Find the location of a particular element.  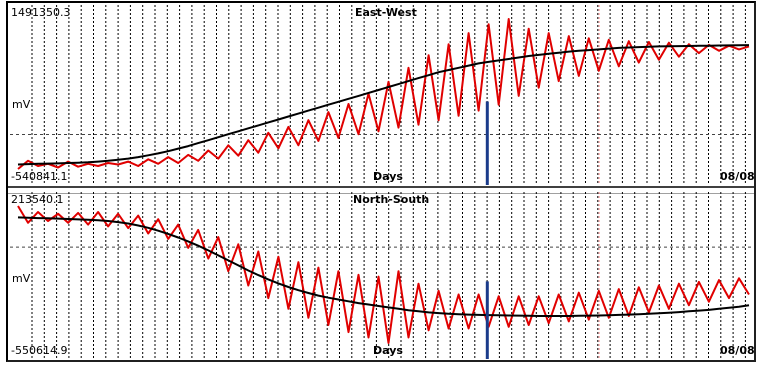

ns-ymin-label: -550614.9 is located at coordinates (39, 350).